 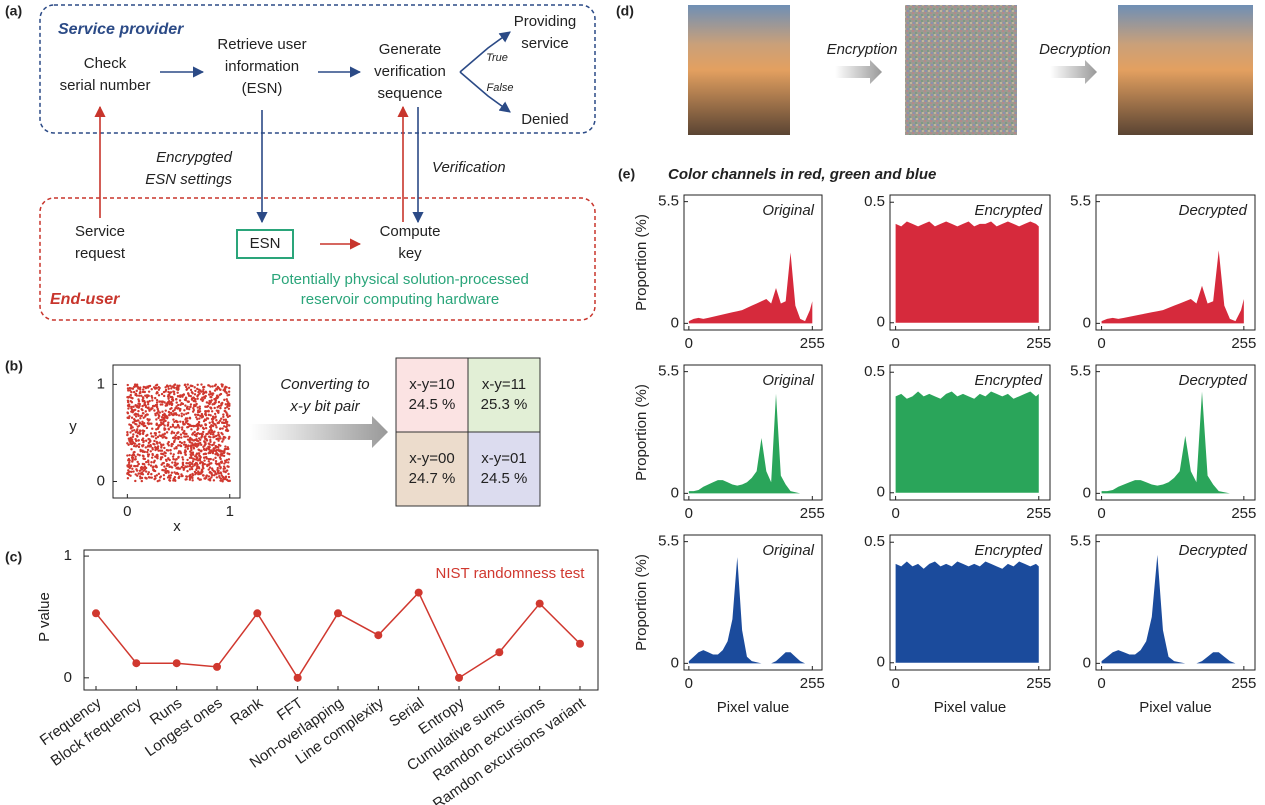 I want to click on panel-label: (c), so click(x=13, y=557).